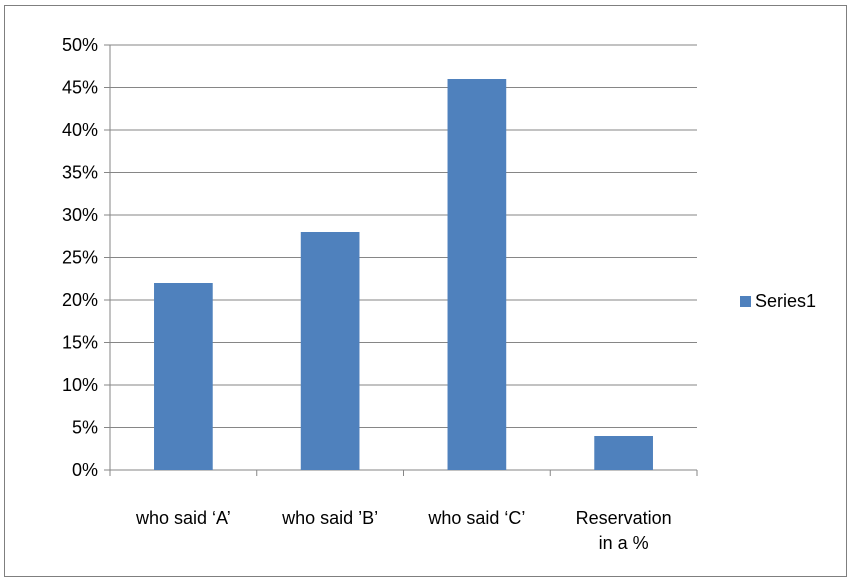 The image size is (852, 581). Describe the element at coordinates (80, 130) in the screenshot. I see `y-tick-label: 40%` at that location.